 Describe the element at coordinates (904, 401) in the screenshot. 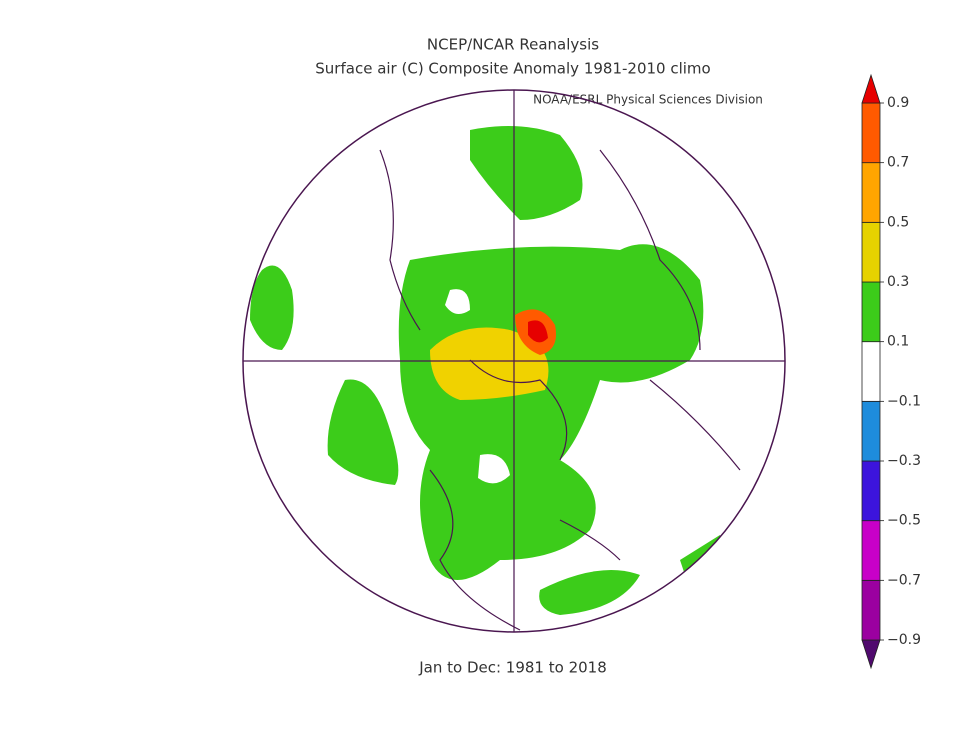

I see `colorbar-label: −0.1` at that location.